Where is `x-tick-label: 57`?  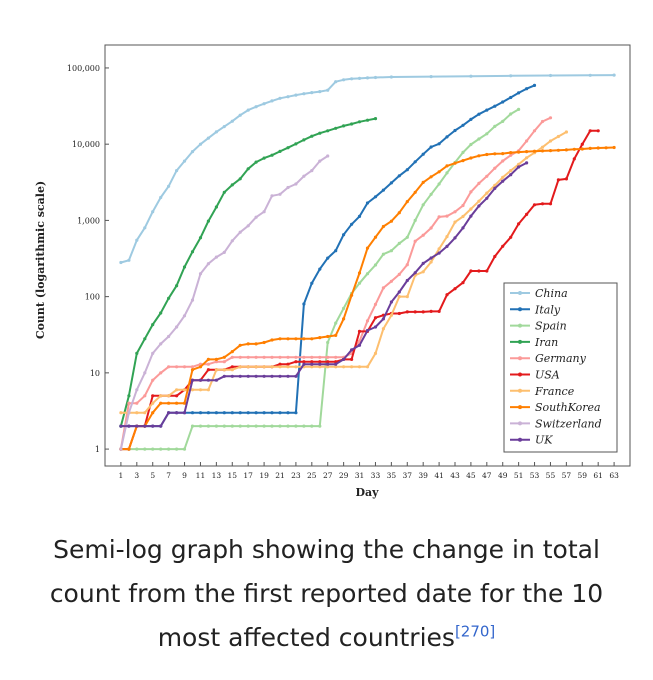 x-tick-label: 57 is located at coordinates (567, 475).